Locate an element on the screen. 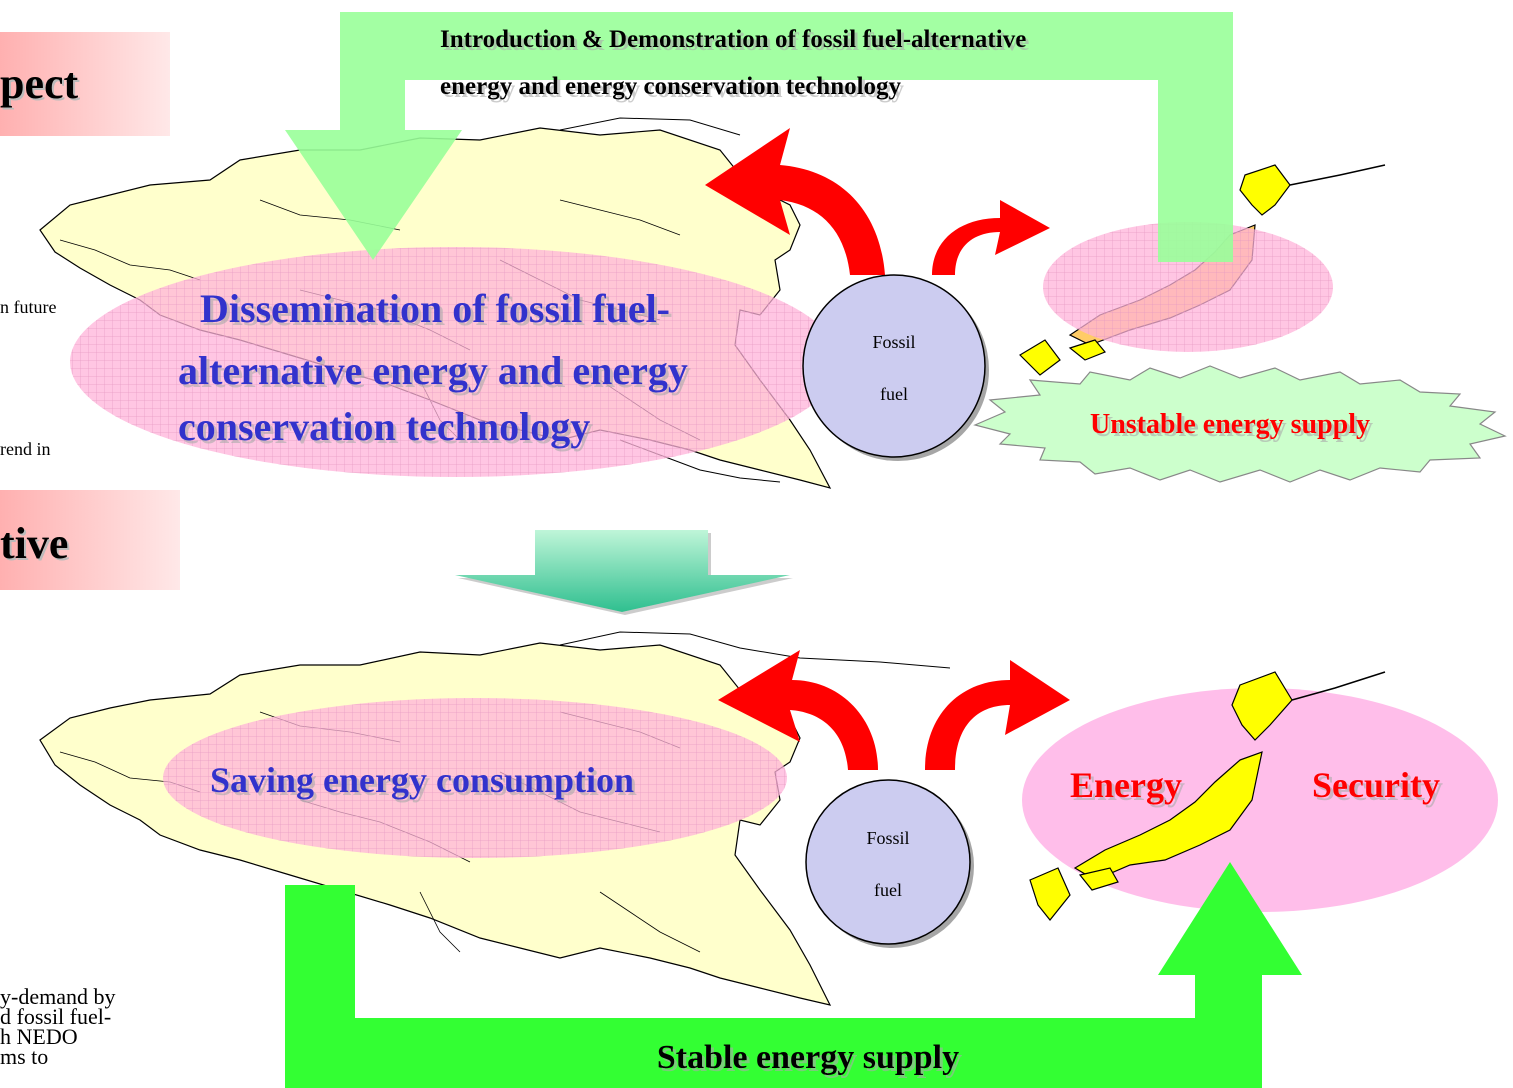 The image size is (1513, 1088). fossil-fuel-label-top-2: fuel is located at coordinates (894, 394).